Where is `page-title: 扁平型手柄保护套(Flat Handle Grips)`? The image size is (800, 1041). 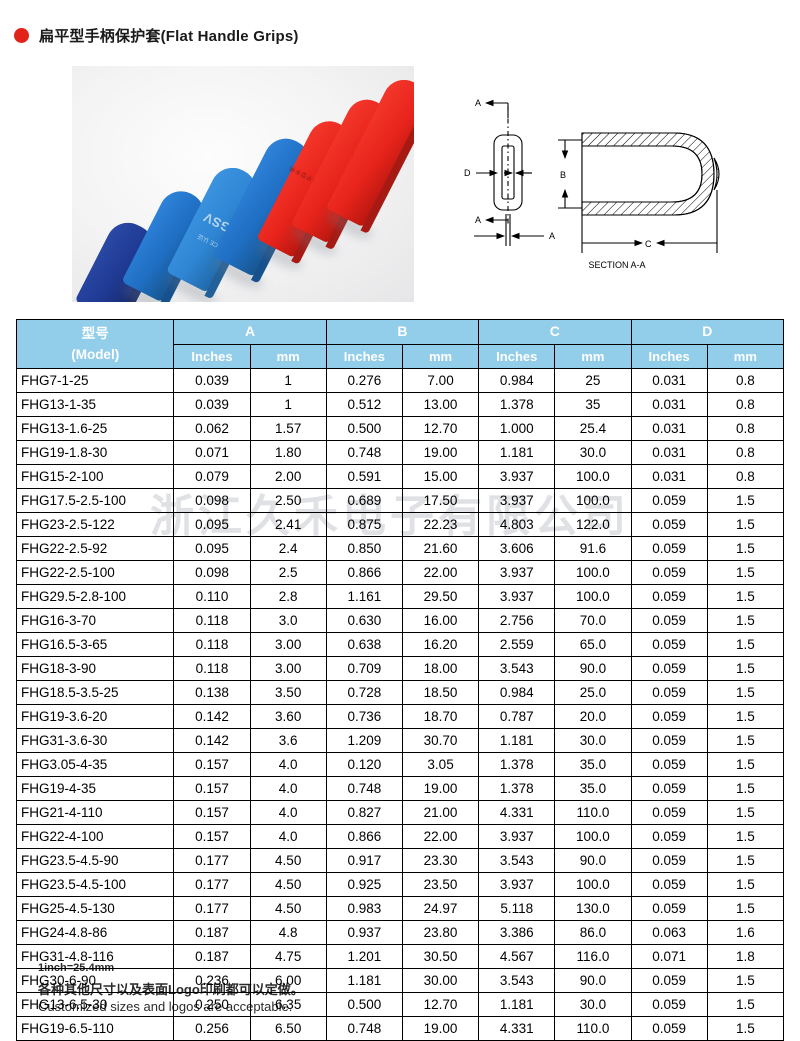 page-title: 扁平型手柄保护套(Flat Handle Grips) is located at coordinates (169, 36).